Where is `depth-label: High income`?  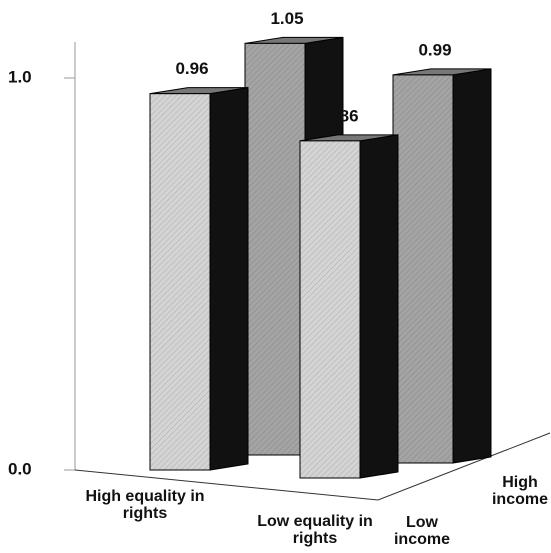
depth-label: High income is located at coordinates (519, 491).